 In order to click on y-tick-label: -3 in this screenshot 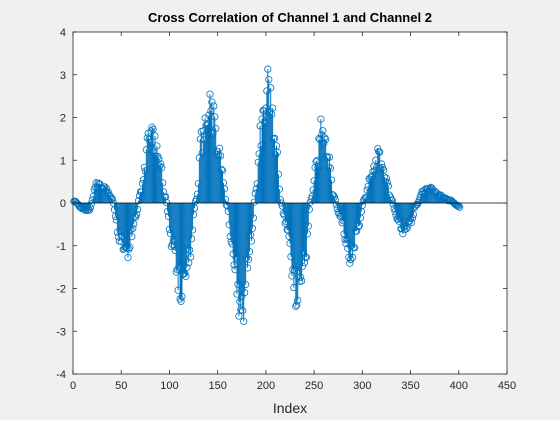, I will do `click(61, 332)`.